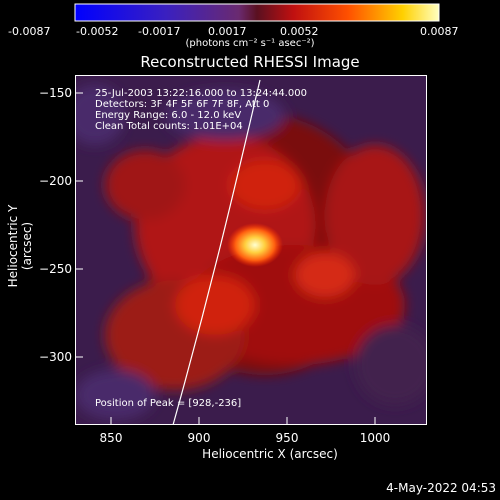 This screenshot has height=500, width=500. I want to click on annotation-detectors: Detectors: 3F 4F 5F 6F 7F 8F, Att 0, so click(182, 104).